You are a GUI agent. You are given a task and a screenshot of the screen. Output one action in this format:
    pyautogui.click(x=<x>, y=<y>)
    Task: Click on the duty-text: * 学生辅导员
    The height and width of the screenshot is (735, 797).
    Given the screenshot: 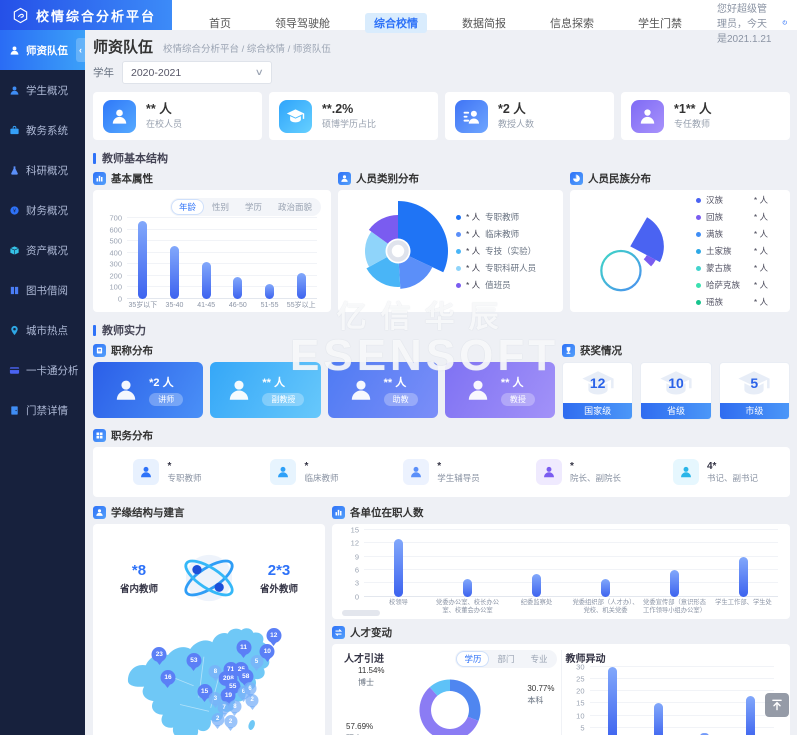 What is the action you would take?
    pyautogui.click(x=458, y=472)
    